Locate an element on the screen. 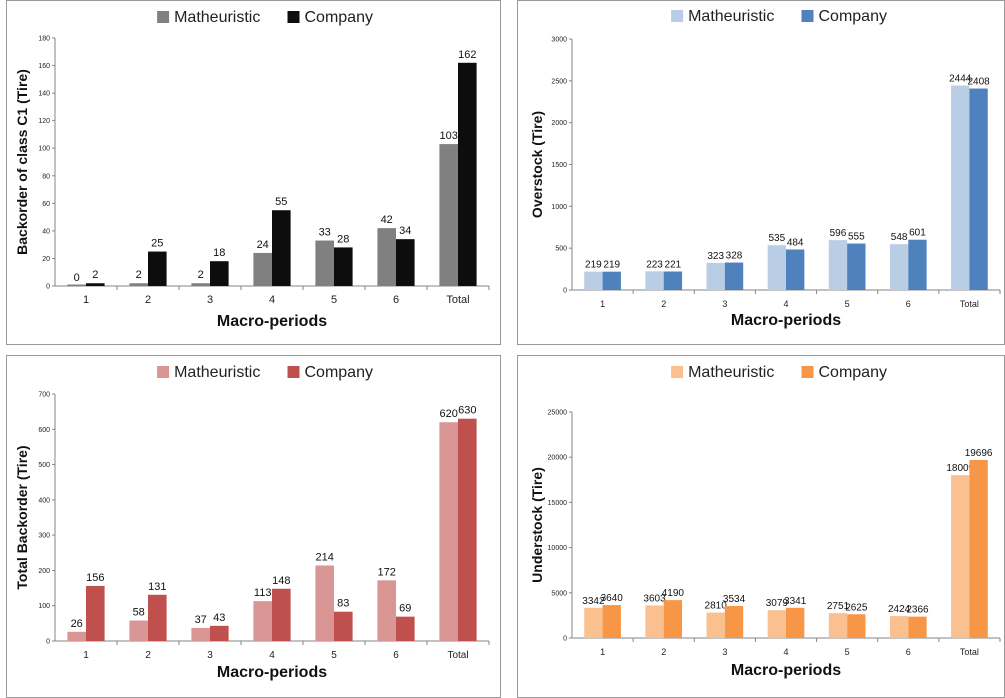 This screenshot has width=1005, height=698. data-label: 33 is located at coordinates (325, 233).